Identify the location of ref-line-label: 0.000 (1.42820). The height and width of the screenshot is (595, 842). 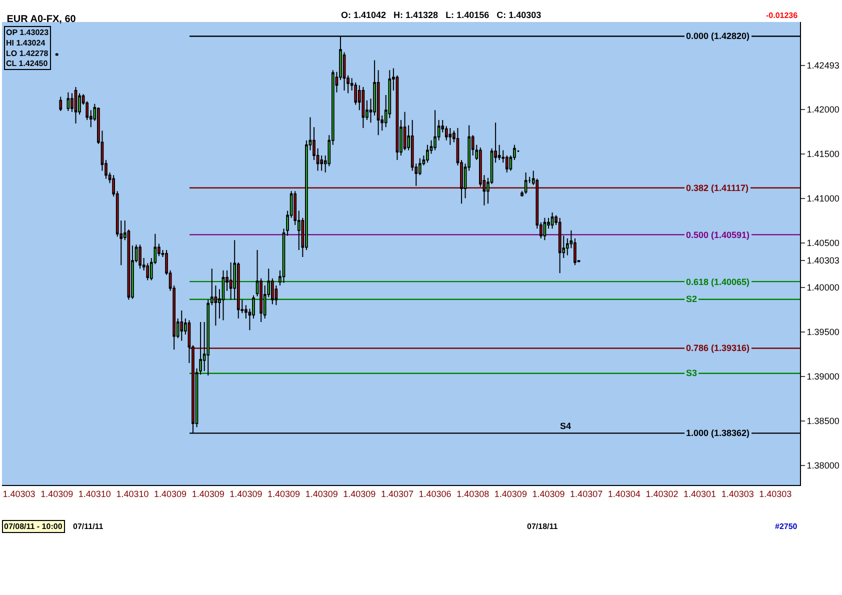
(718, 36).